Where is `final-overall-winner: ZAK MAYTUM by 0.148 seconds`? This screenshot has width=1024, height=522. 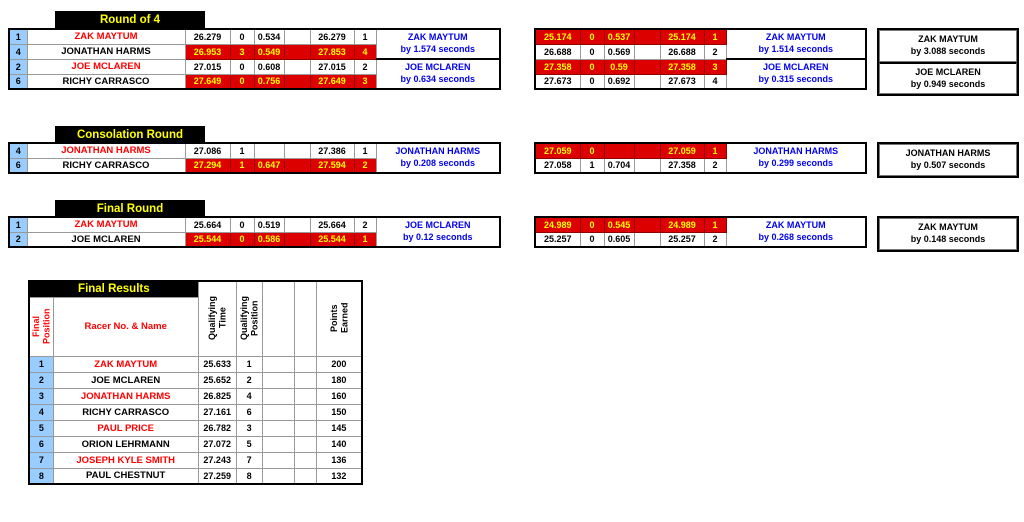 final-overall-winner: ZAK MAYTUM by 0.148 seconds is located at coordinates (948, 234).